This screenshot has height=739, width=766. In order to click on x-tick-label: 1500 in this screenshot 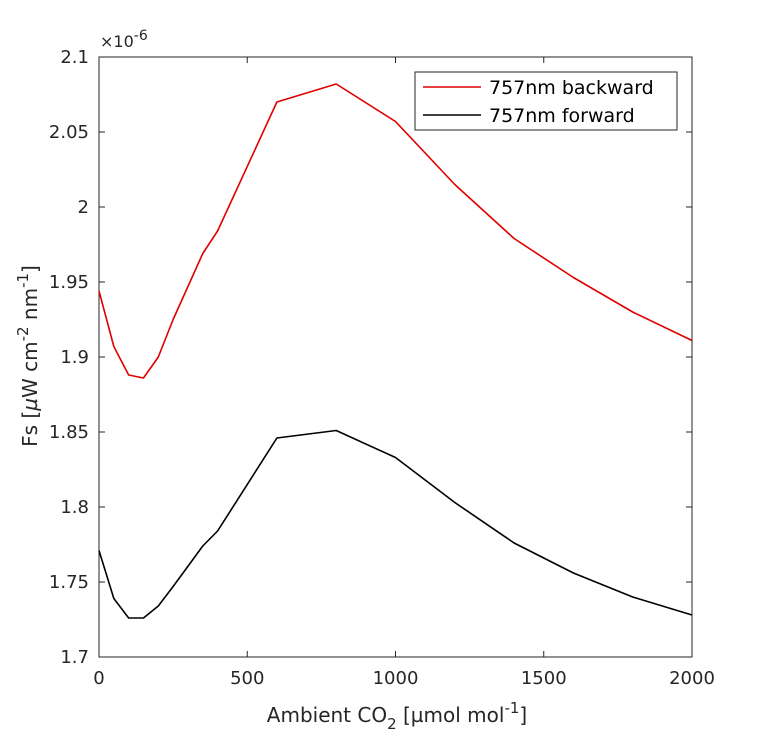, I will do `click(544, 678)`.